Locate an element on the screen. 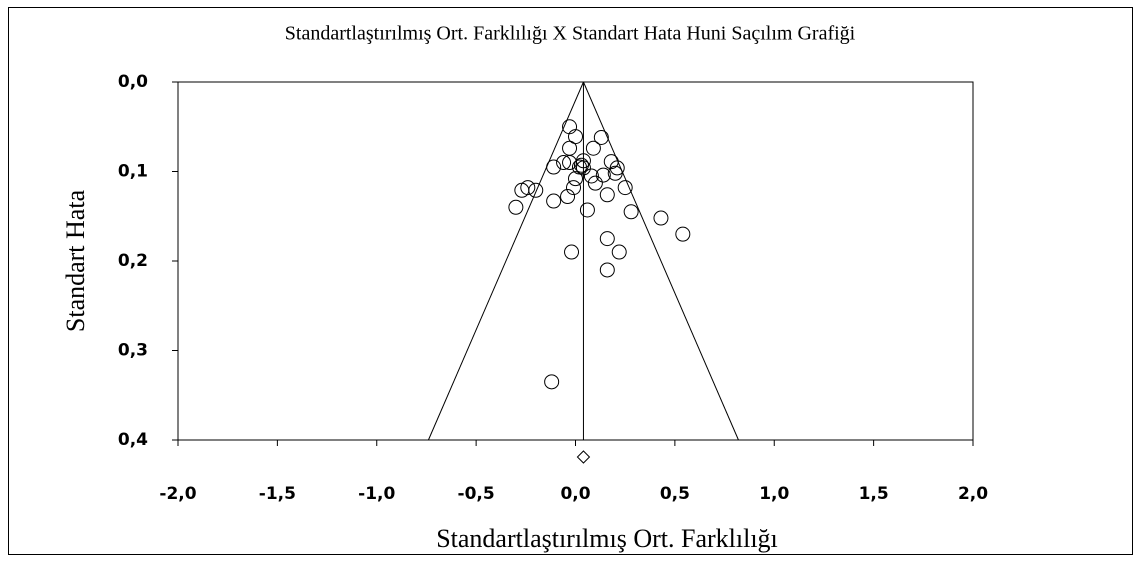  y-tick-label: 0,4 is located at coordinates (133, 440).